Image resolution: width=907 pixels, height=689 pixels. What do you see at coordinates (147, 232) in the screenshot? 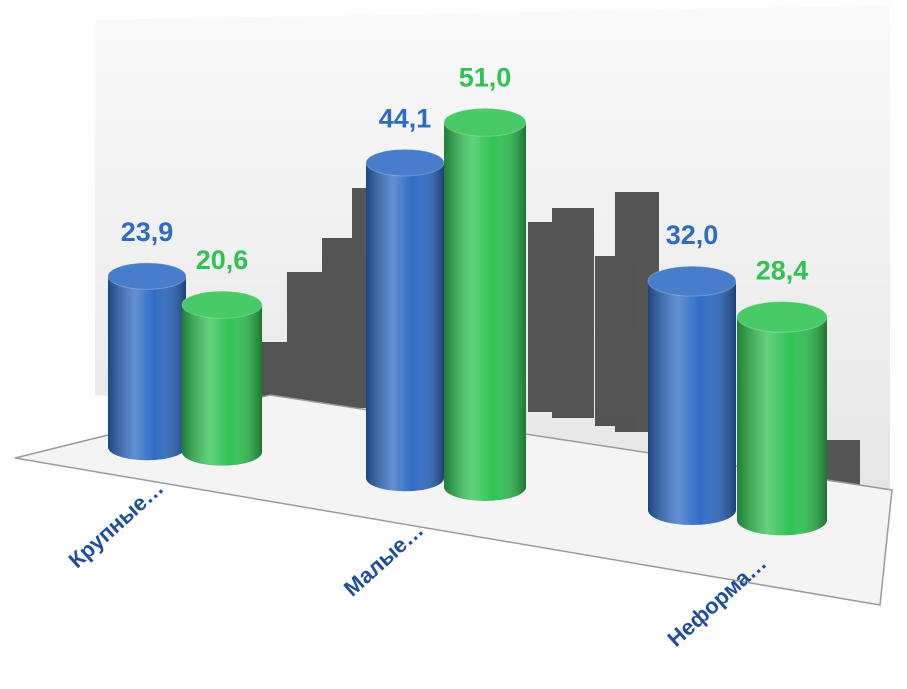
I see `value-label: 23,9` at bounding box center [147, 232].